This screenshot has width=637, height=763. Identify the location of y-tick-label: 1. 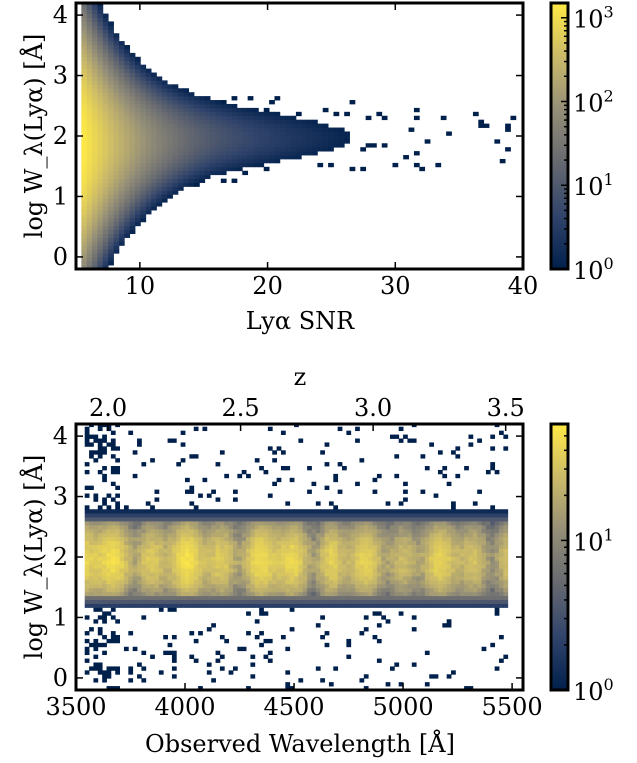
(60, 196).